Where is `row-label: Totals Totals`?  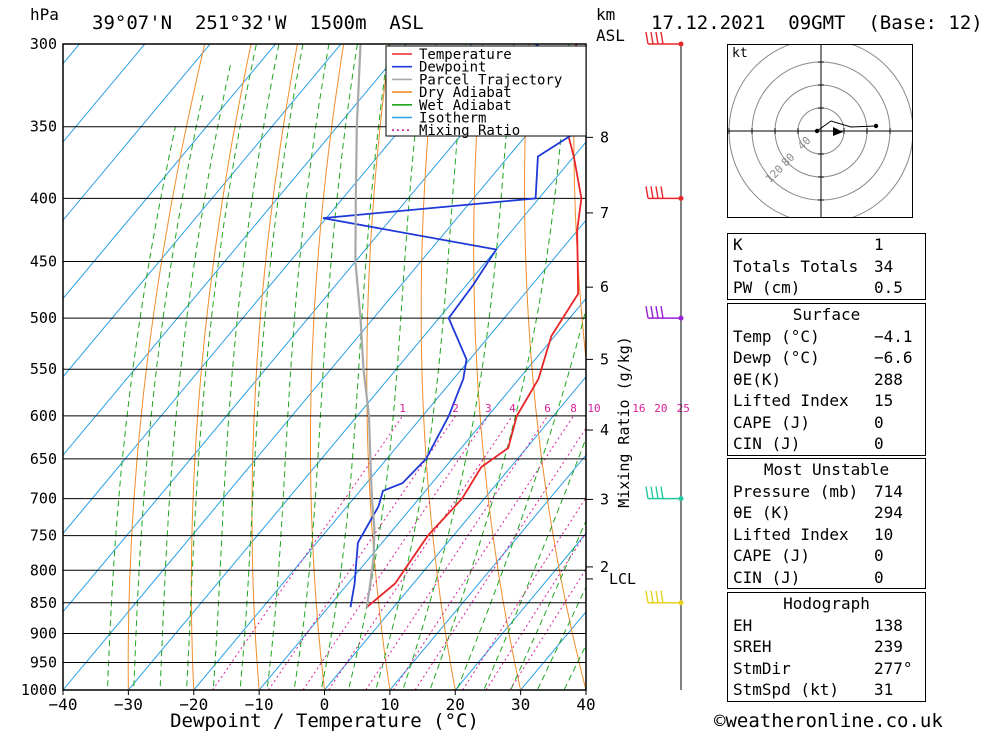 row-label: Totals Totals is located at coordinates (796, 266).